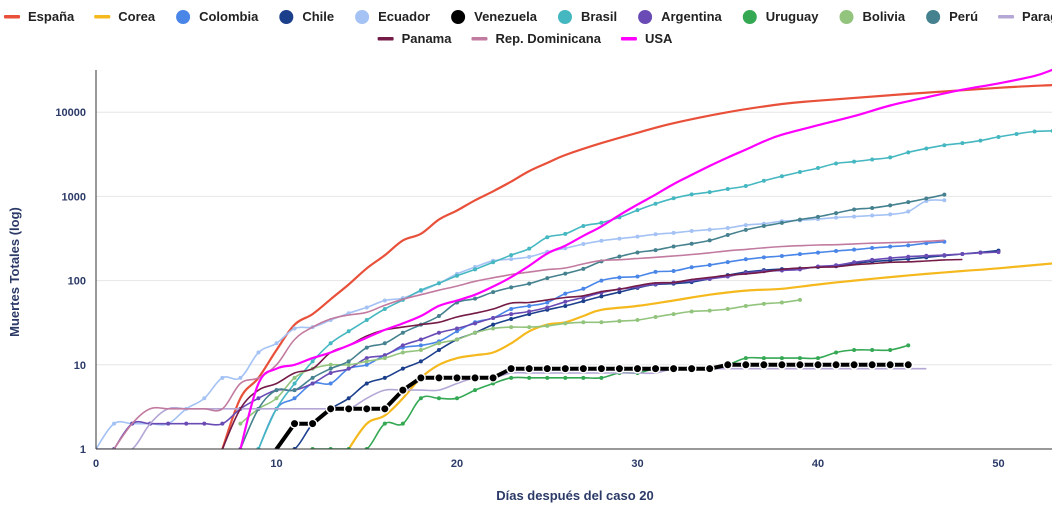  What do you see at coordinates (125, 16) in the screenshot?
I see `legend-item-corea: Corea` at bounding box center [125, 16].